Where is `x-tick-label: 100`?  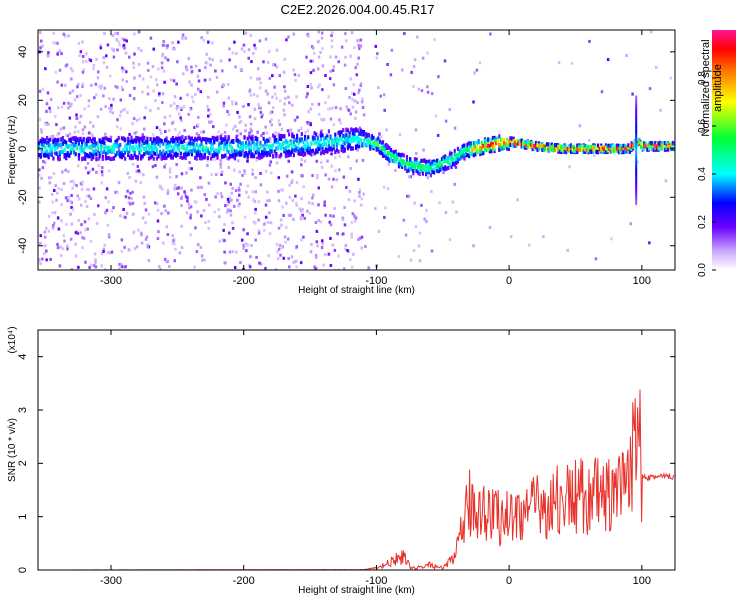 x-tick-label: 100 is located at coordinates (642, 281).